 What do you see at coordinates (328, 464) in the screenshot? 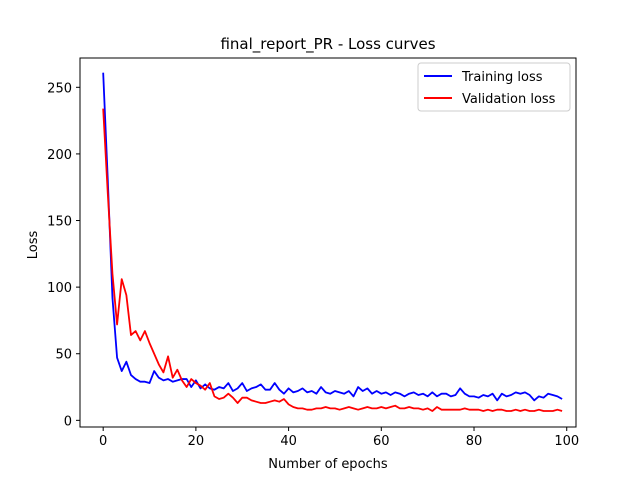
I see `x-axis-label: Number of epochs` at bounding box center [328, 464].